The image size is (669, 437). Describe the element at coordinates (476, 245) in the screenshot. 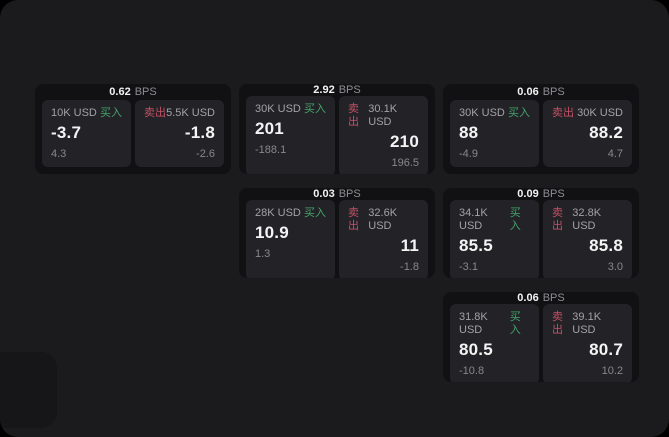

I see `buy-price: 85.5` at that location.